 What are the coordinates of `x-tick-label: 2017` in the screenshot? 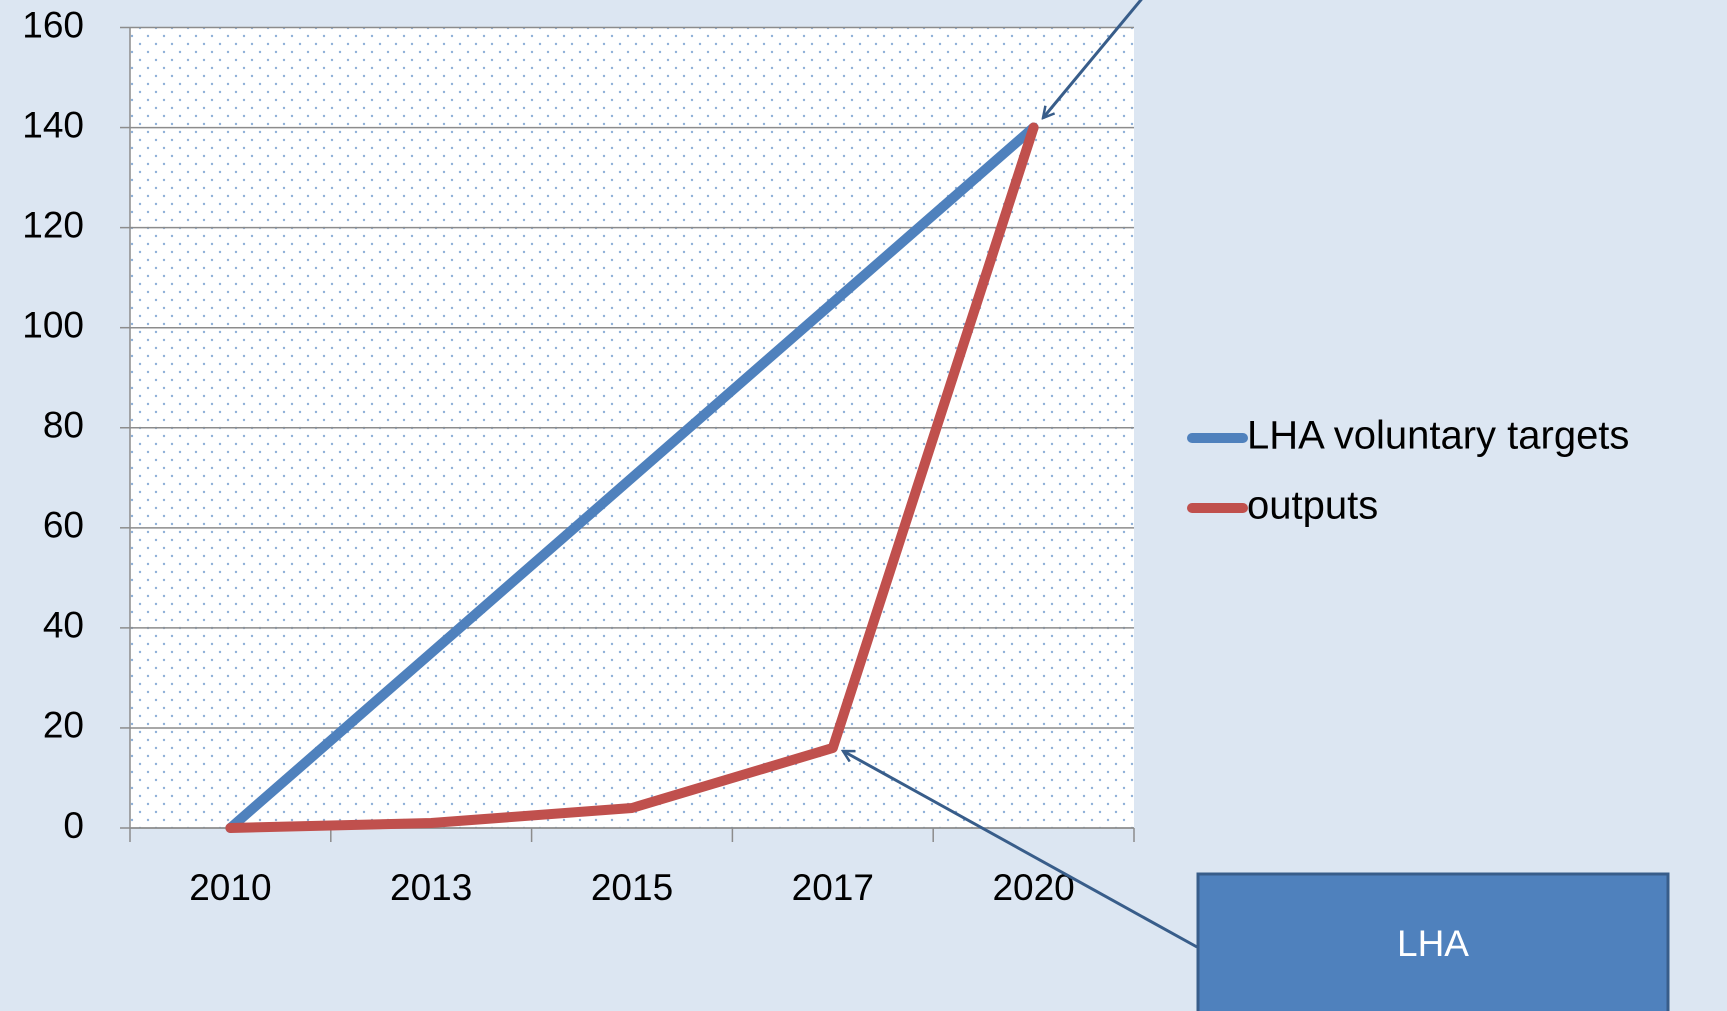 It's located at (833, 887).